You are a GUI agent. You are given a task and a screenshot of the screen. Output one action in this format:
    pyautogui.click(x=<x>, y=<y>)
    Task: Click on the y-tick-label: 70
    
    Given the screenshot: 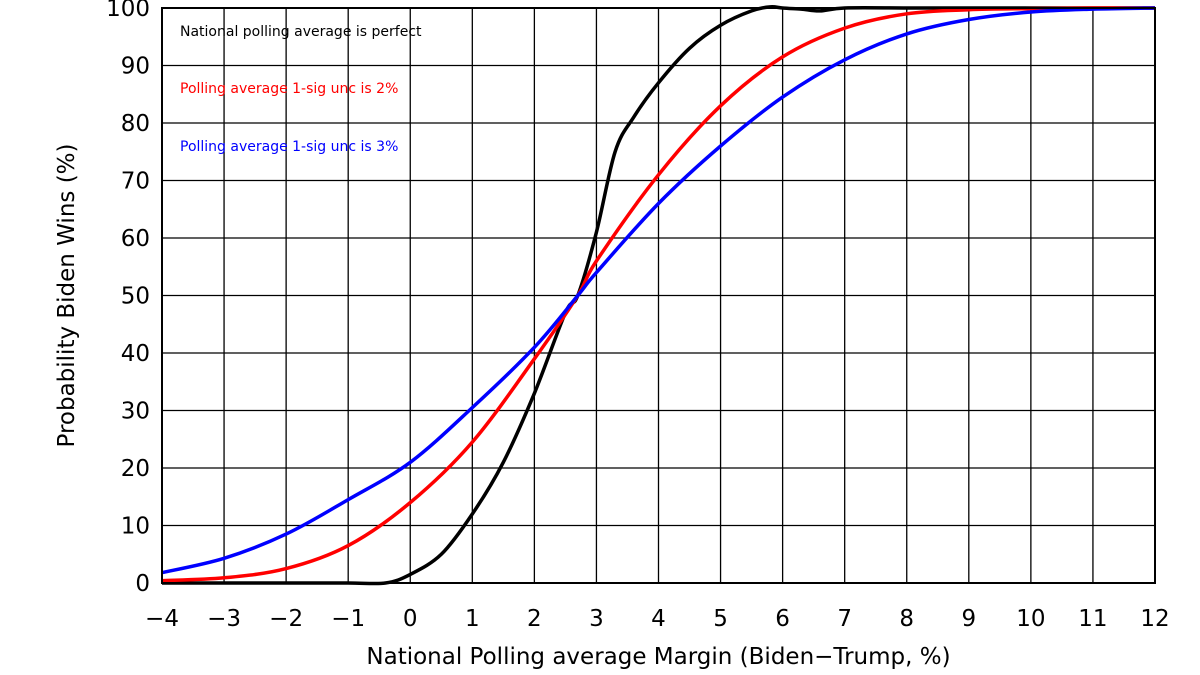 What is the action you would take?
    pyautogui.click(x=135, y=182)
    